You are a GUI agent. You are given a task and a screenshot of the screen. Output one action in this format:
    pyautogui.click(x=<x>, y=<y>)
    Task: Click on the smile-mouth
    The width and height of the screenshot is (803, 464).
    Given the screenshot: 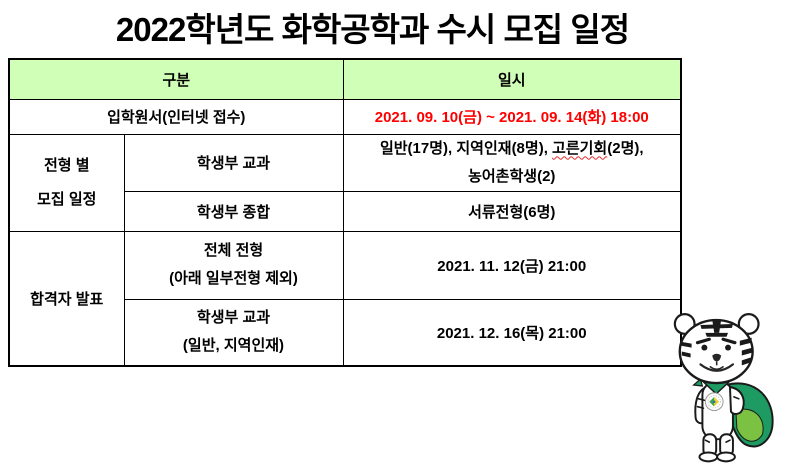 What is the action you would take?
    pyautogui.click(x=717, y=367)
    